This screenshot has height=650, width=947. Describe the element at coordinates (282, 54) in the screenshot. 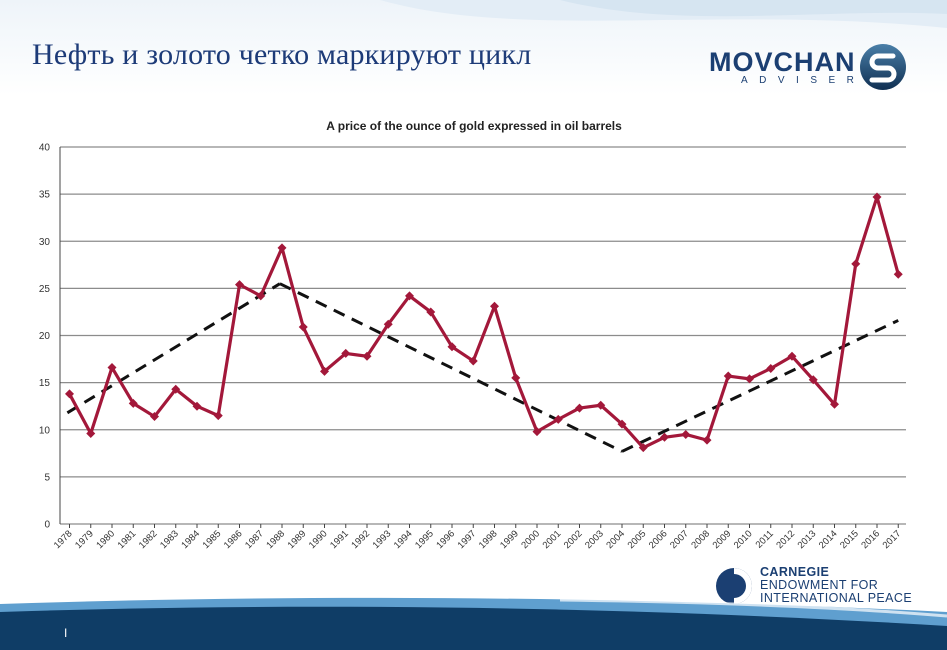

I see `slide-title: Нефть и золото четко маркируют цикл` at that location.